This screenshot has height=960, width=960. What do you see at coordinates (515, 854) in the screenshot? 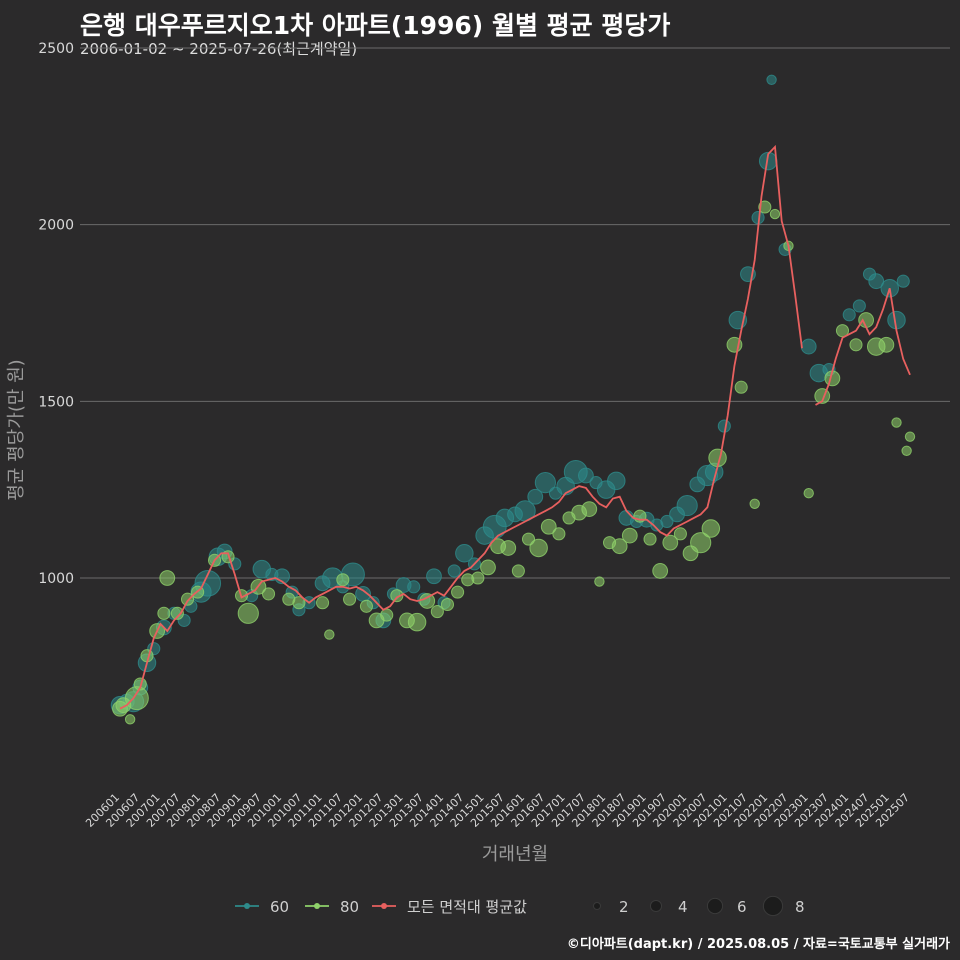
I see `x-axis-title: 거래년월` at bounding box center [515, 854].